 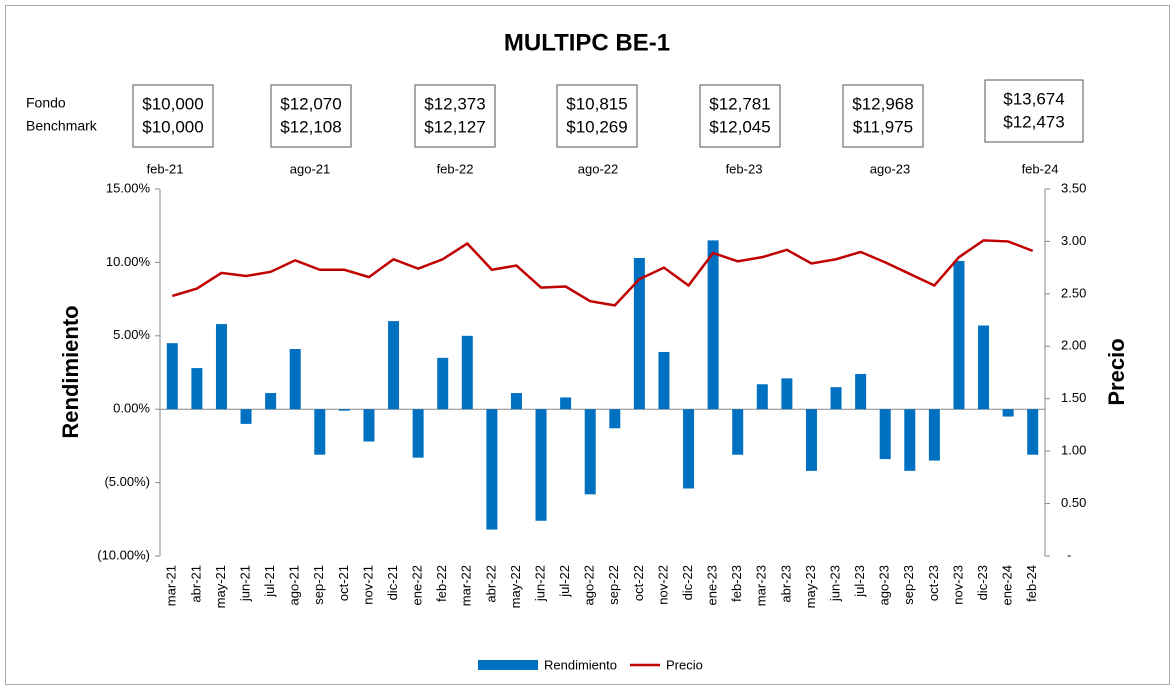 What do you see at coordinates (589, 585) in the screenshot?
I see `x-tick-label: ago-22` at bounding box center [589, 585].